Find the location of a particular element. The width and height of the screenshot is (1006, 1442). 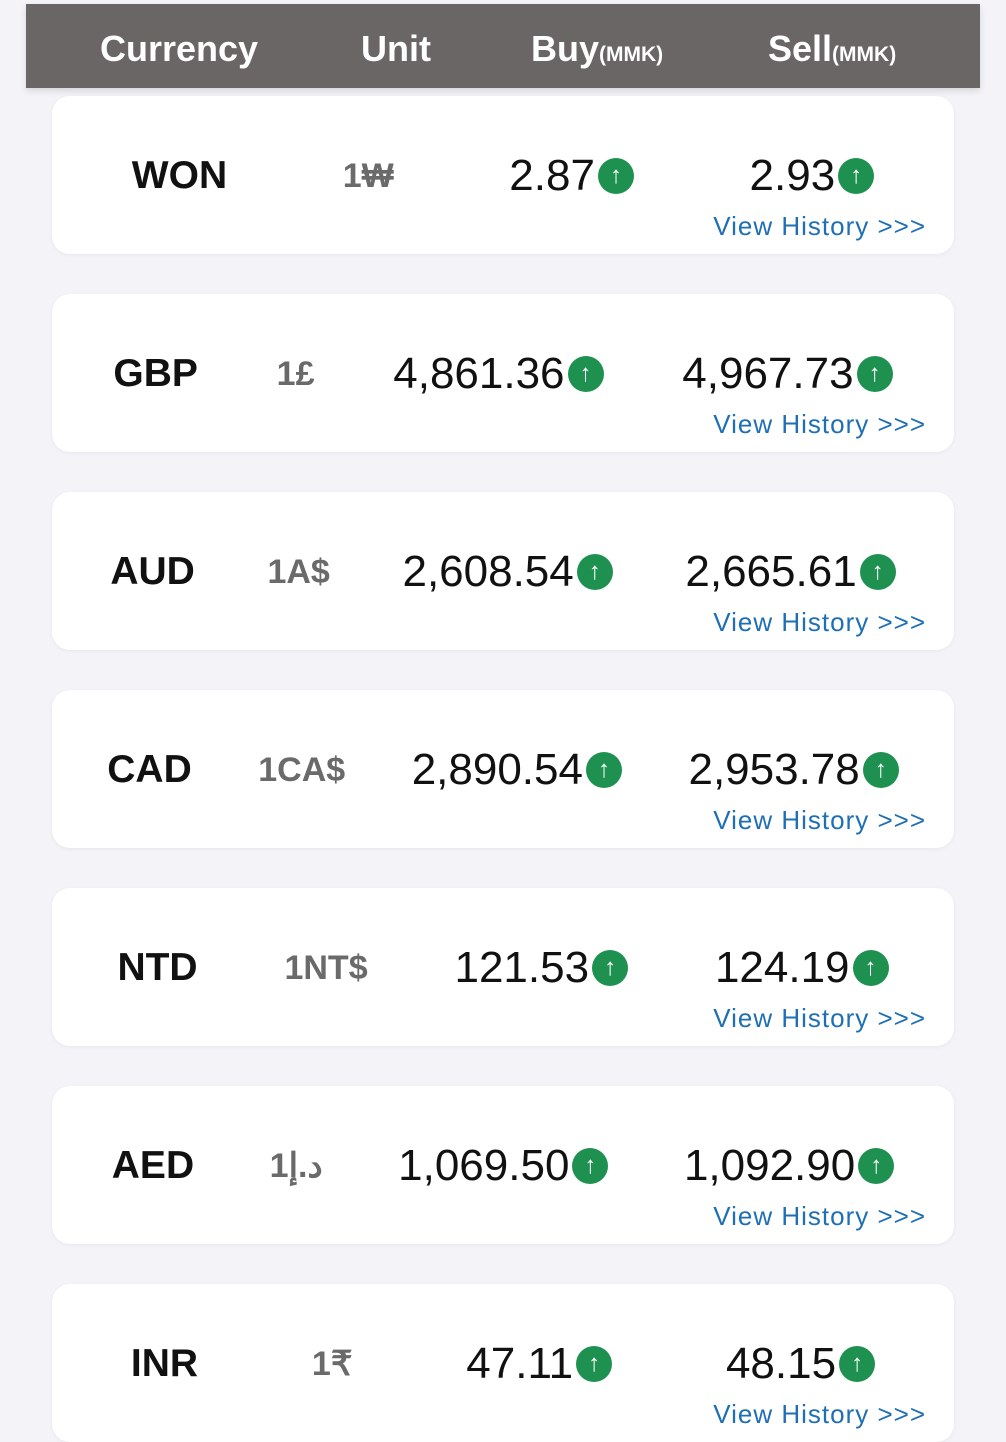

header-sell-label: Sell is located at coordinates (800, 48).